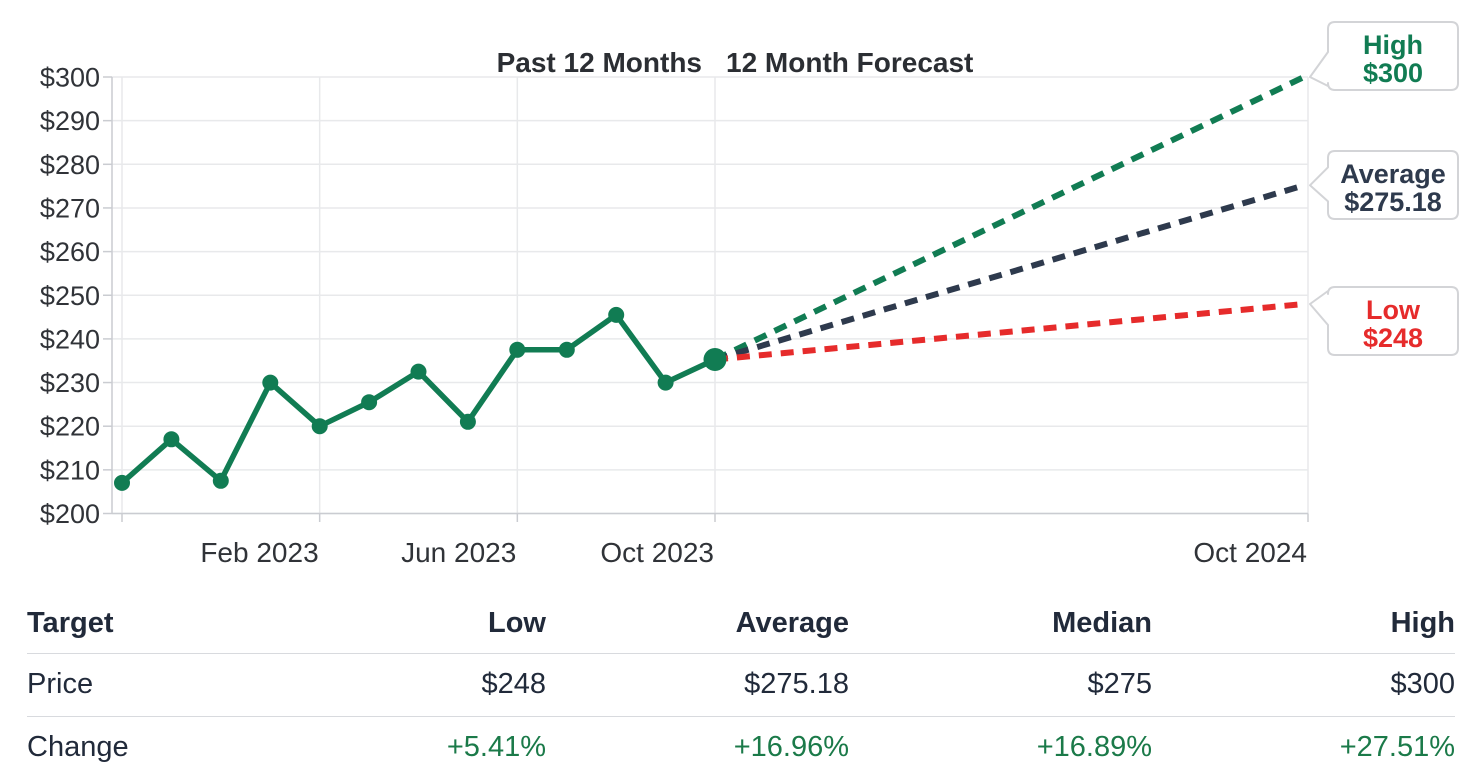 This screenshot has height=780, width=1472. I want to click on forecast-lines, so click(1009, 218).